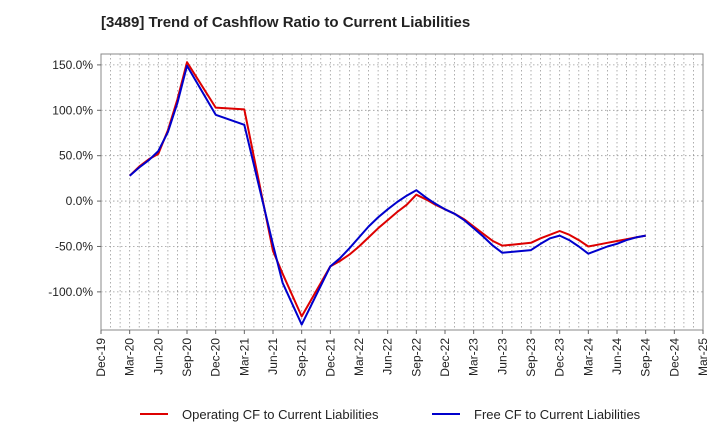  Describe the element at coordinates (302, 357) in the screenshot. I see `x-tick-label: Sep-21` at that location.